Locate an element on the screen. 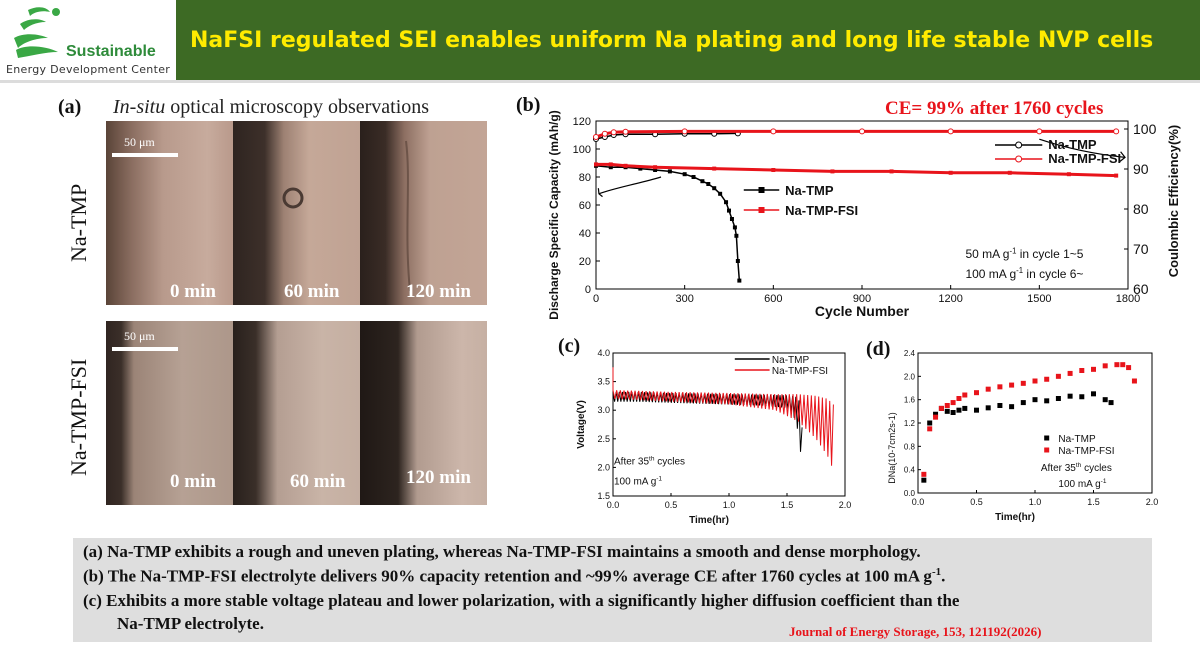  time-label: 0 min is located at coordinates (193, 291).